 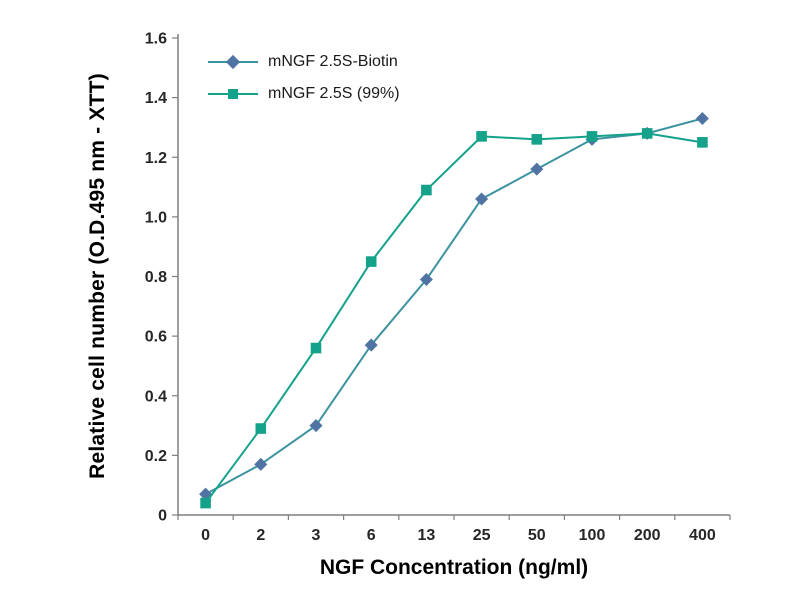 I want to click on legend-label-99pct: mNGF 2.5S (99%), so click(x=334, y=93).